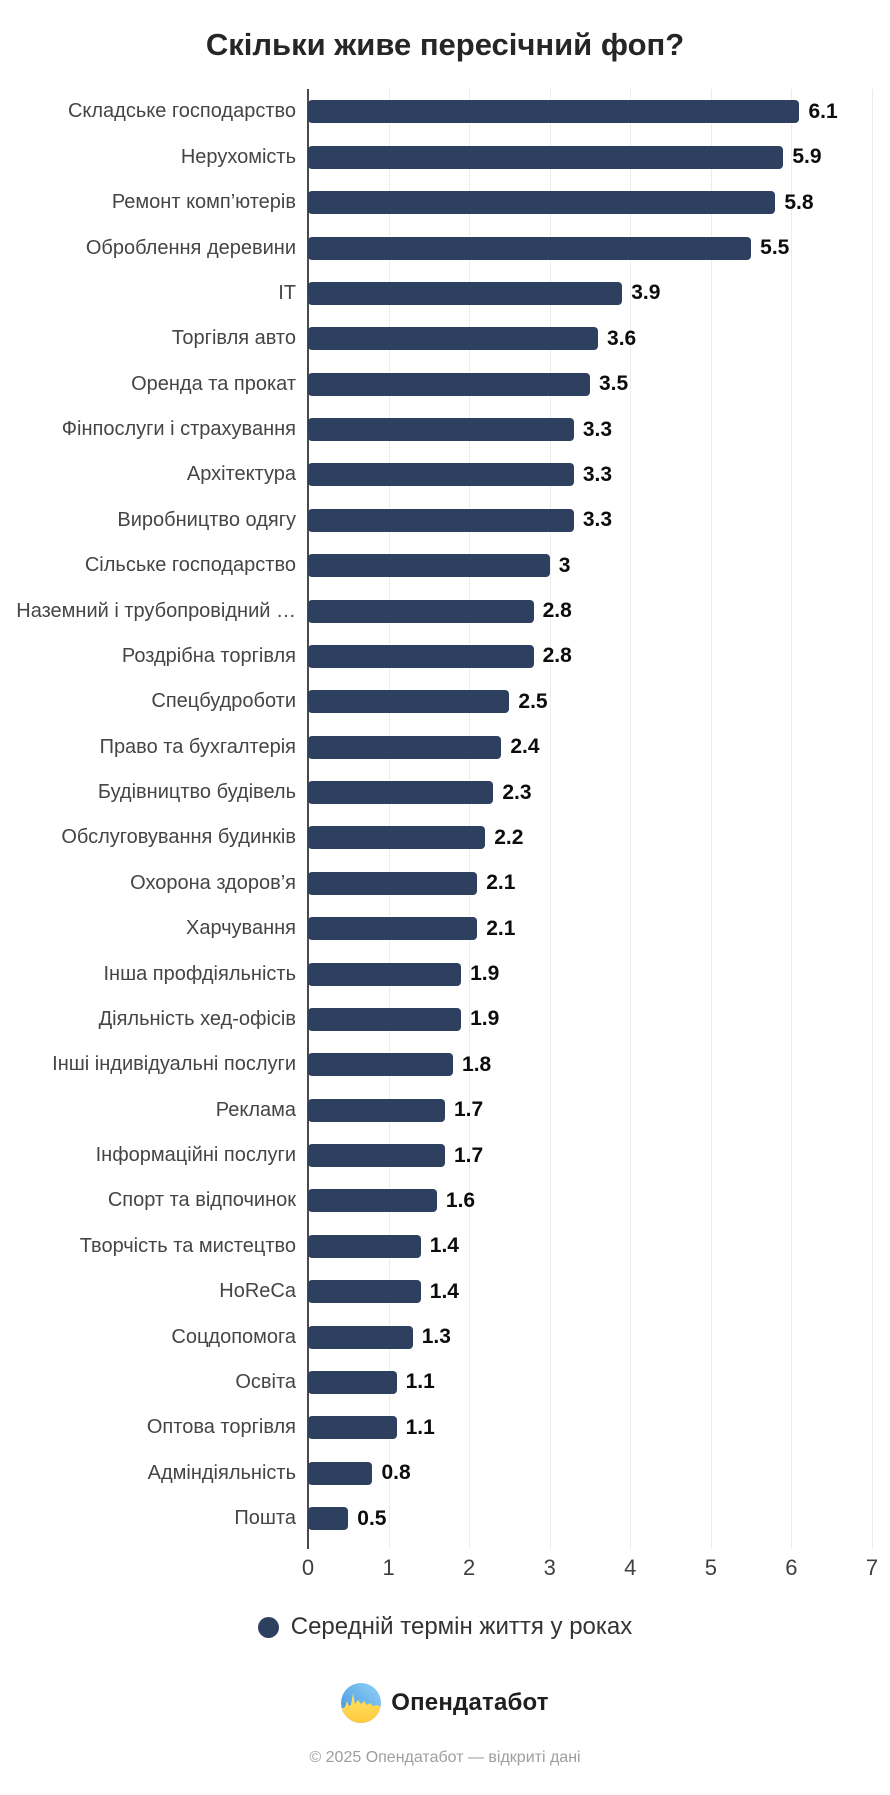 This screenshot has height=1795, width=890. What do you see at coordinates (590, 1110) in the screenshot?
I see `bar-track: 1.7` at bounding box center [590, 1110].